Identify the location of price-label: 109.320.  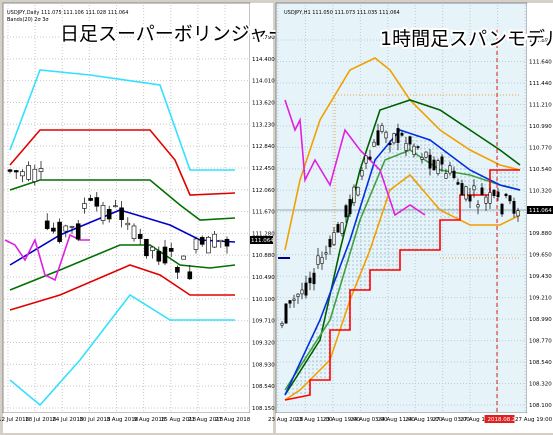
(263, 344).